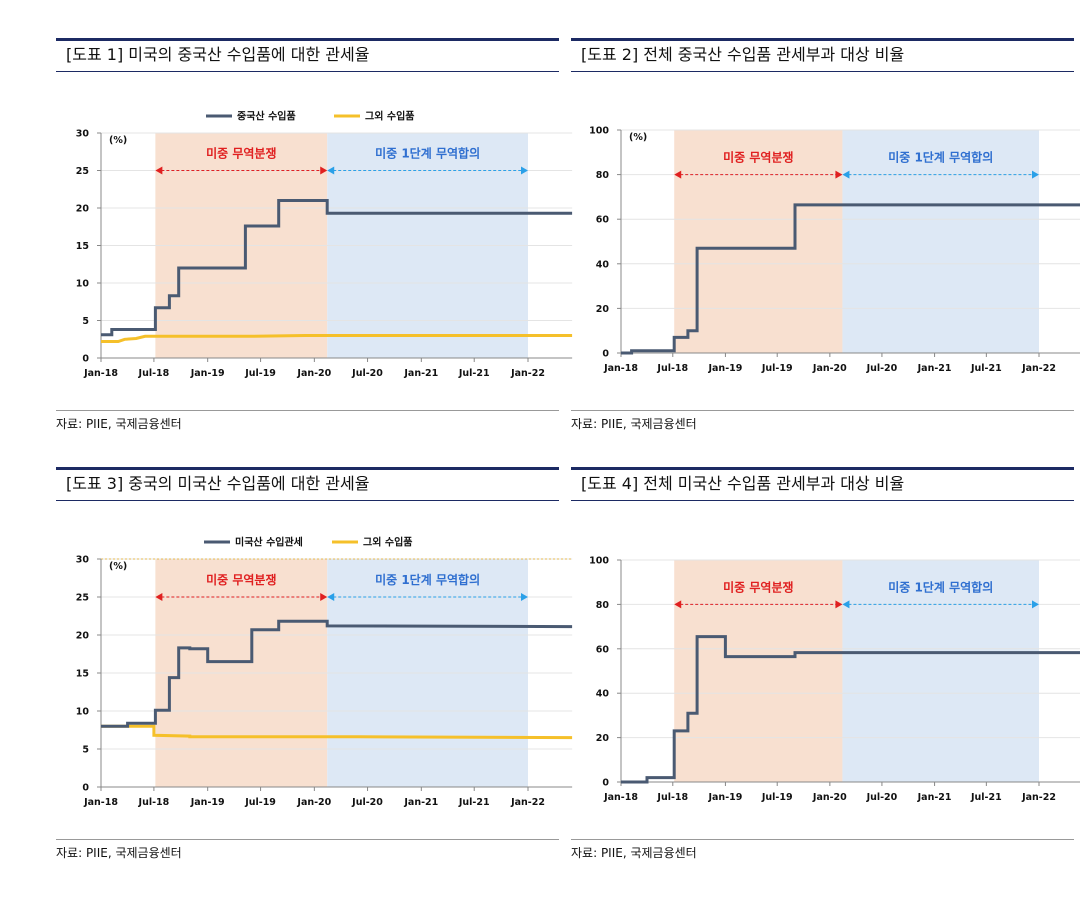 The height and width of the screenshot is (897, 1080). Describe the element at coordinates (603, 264) in the screenshot. I see `y-tick-label: 40` at that location.